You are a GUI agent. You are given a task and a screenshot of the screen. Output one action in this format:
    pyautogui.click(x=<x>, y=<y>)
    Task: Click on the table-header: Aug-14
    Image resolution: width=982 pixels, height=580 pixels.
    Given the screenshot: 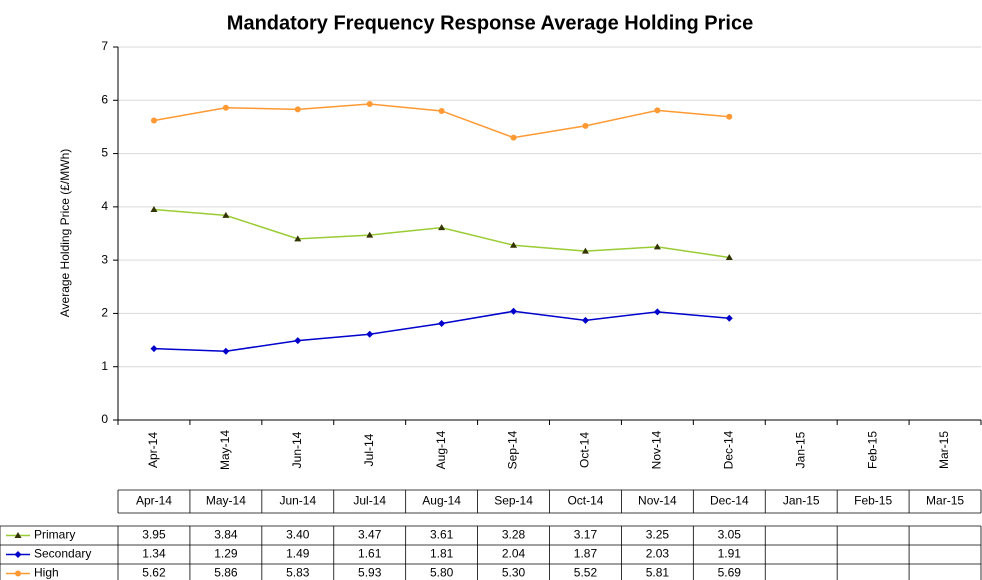 What is the action you would take?
    pyautogui.click(x=441, y=501)
    